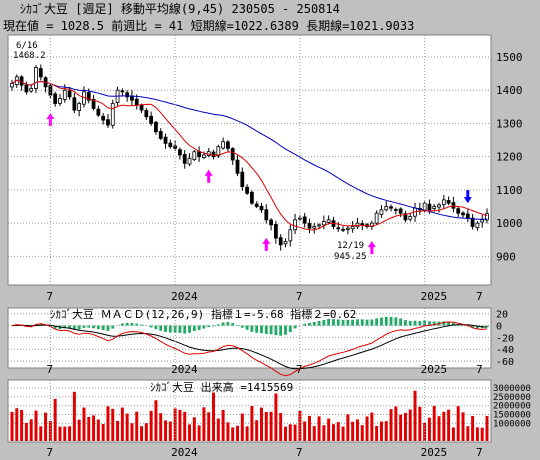  Describe the element at coordinates (184, 296) in the screenshot. I see `price-x-tick-label: 2024` at that location.